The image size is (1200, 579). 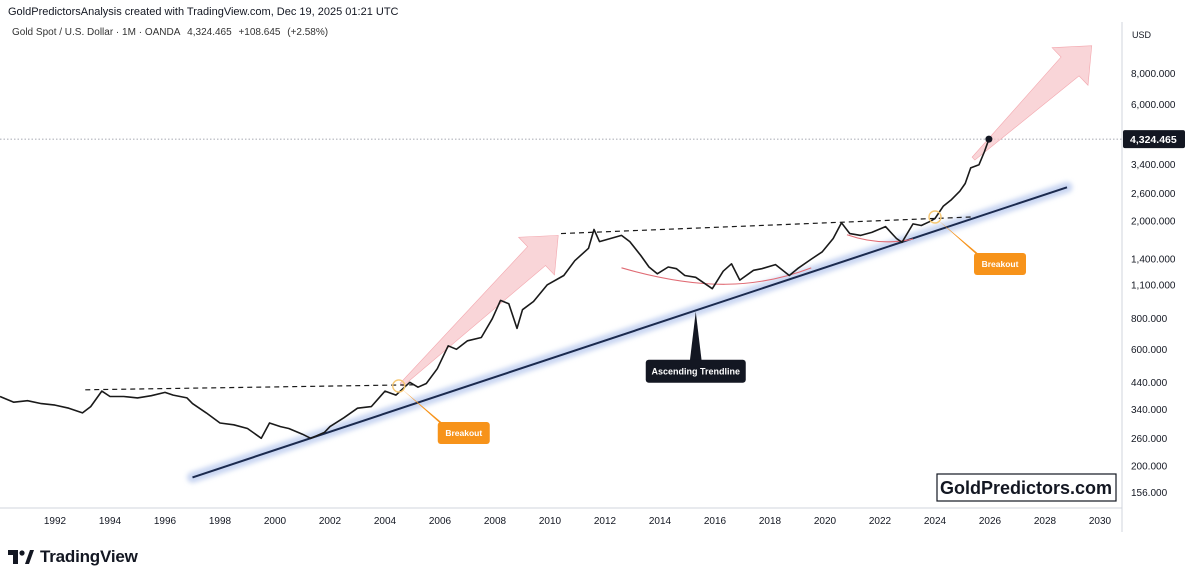 What do you see at coordinates (1149, 467) in the screenshot?
I see `y-tick-label: 200.000` at bounding box center [1149, 467].